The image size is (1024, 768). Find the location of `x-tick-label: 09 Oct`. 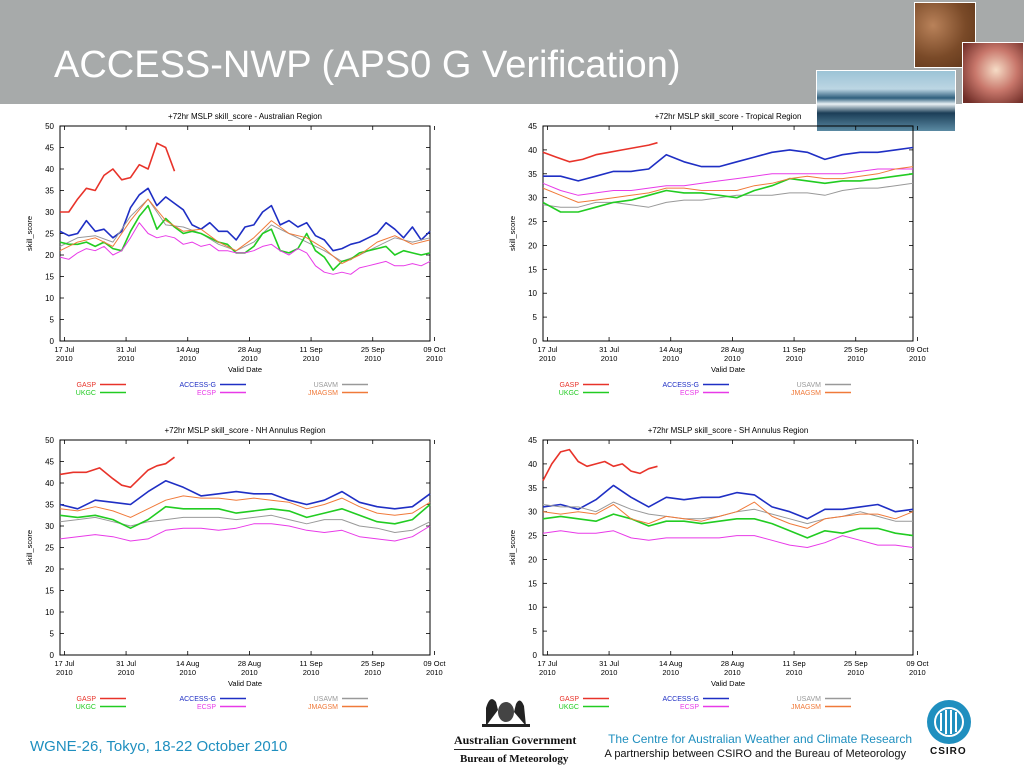

x-tick-label: 09 Oct is located at coordinates (434, 663).